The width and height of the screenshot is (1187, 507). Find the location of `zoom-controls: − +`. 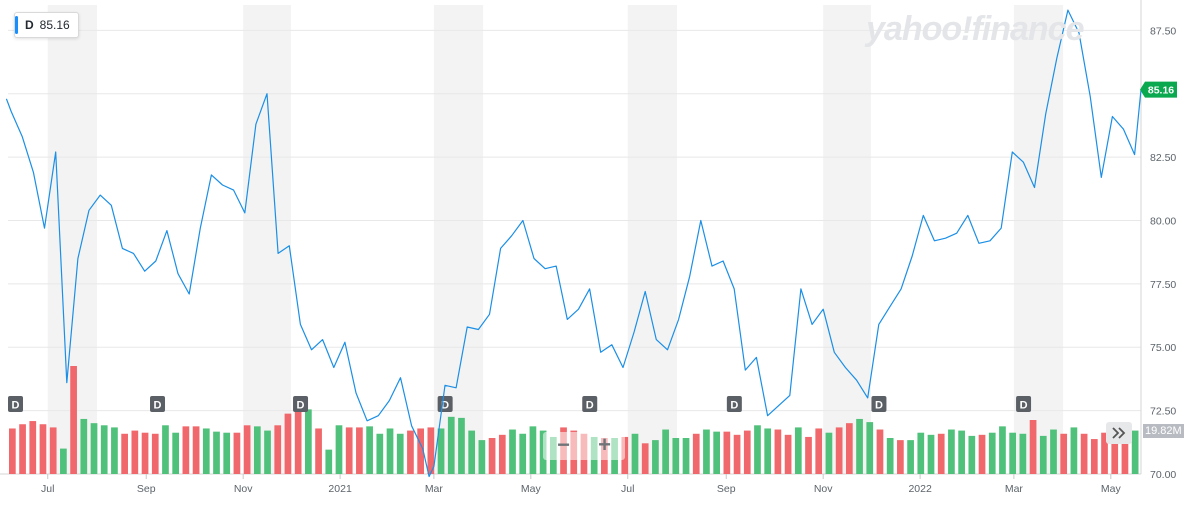

zoom-controls: − + is located at coordinates (584, 446).